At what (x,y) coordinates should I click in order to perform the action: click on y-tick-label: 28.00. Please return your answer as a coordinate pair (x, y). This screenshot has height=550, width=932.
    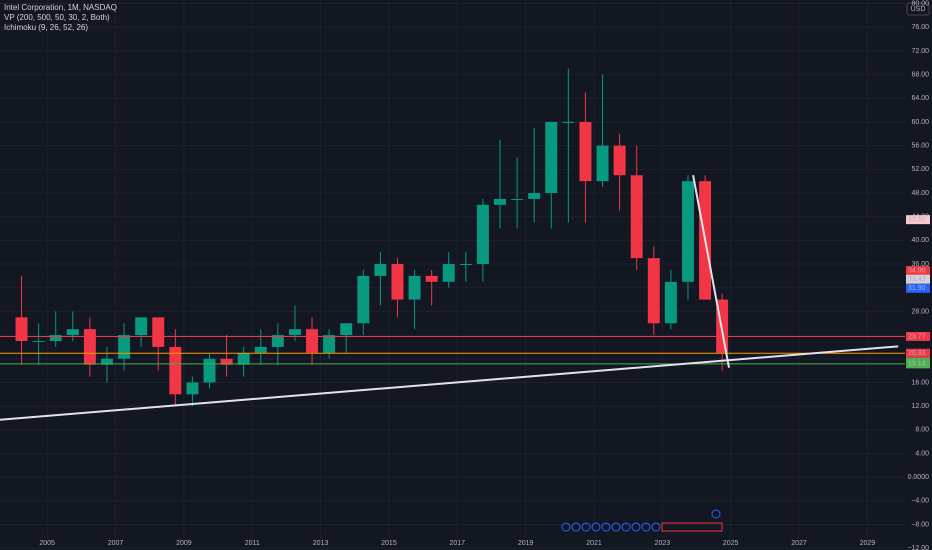
    Looking at the image, I should click on (920, 311).